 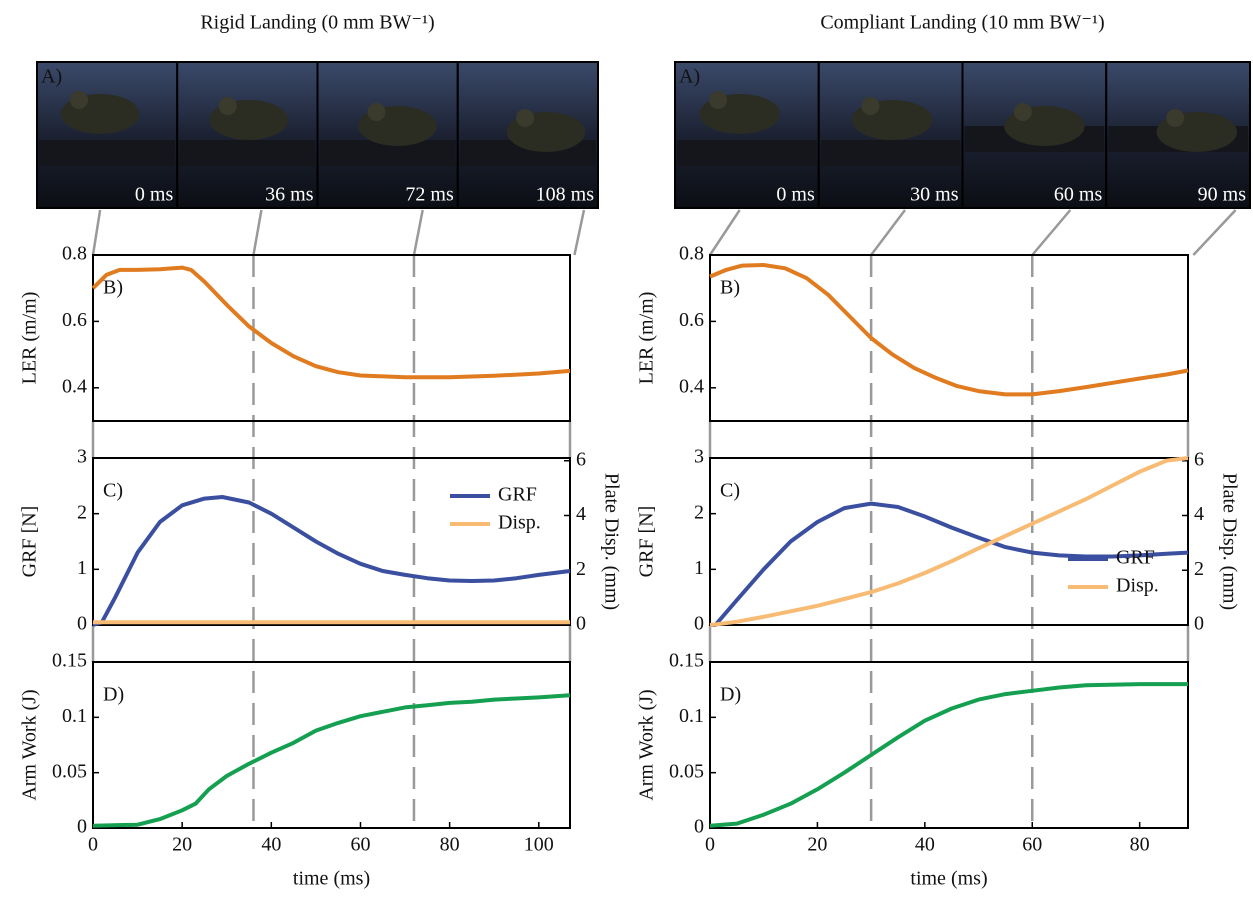 What do you see at coordinates (948, 879) in the screenshot?
I see `x-axis-label: time (ms)` at bounding box center [948, 879].